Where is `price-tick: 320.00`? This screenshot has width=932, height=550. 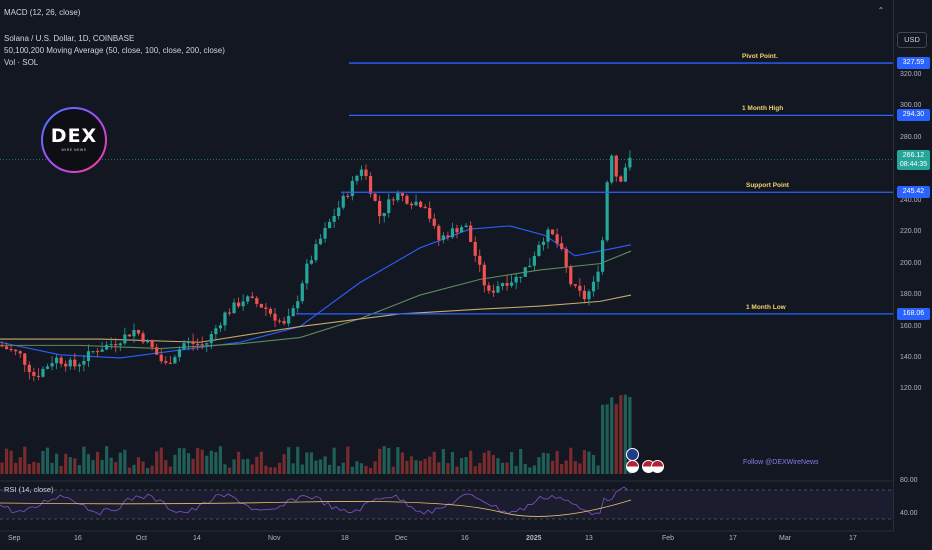 price-tick: 320.00 is located at coordinates (911, 74).